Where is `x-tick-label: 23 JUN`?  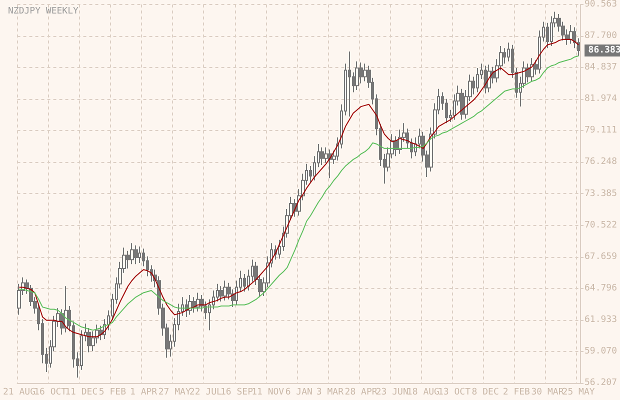 x-tick-label: 23 JUN is located at coordinates (392, 393).